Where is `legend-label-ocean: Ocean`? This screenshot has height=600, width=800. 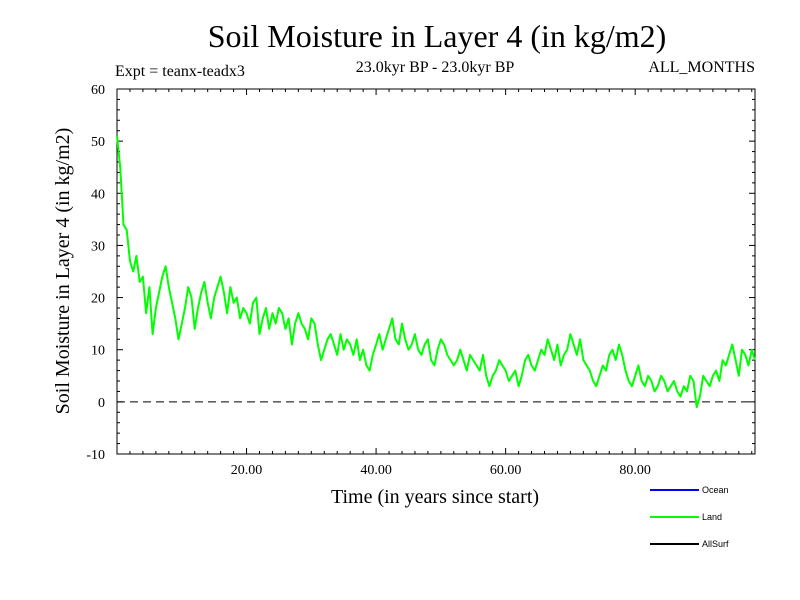 legend-label-ocean: Ocean is located at coordinates (715, 490).